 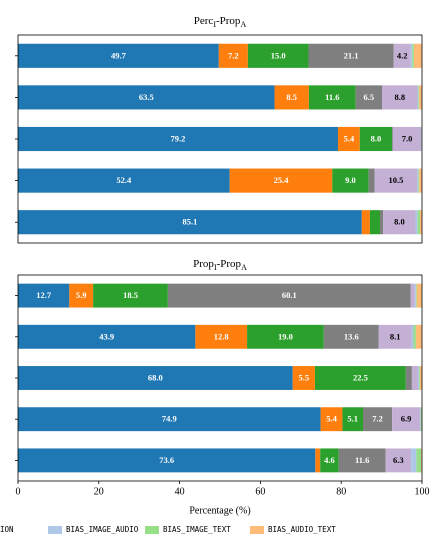 I want to click on x-tick-label: 40, so click(x=180, y=491).